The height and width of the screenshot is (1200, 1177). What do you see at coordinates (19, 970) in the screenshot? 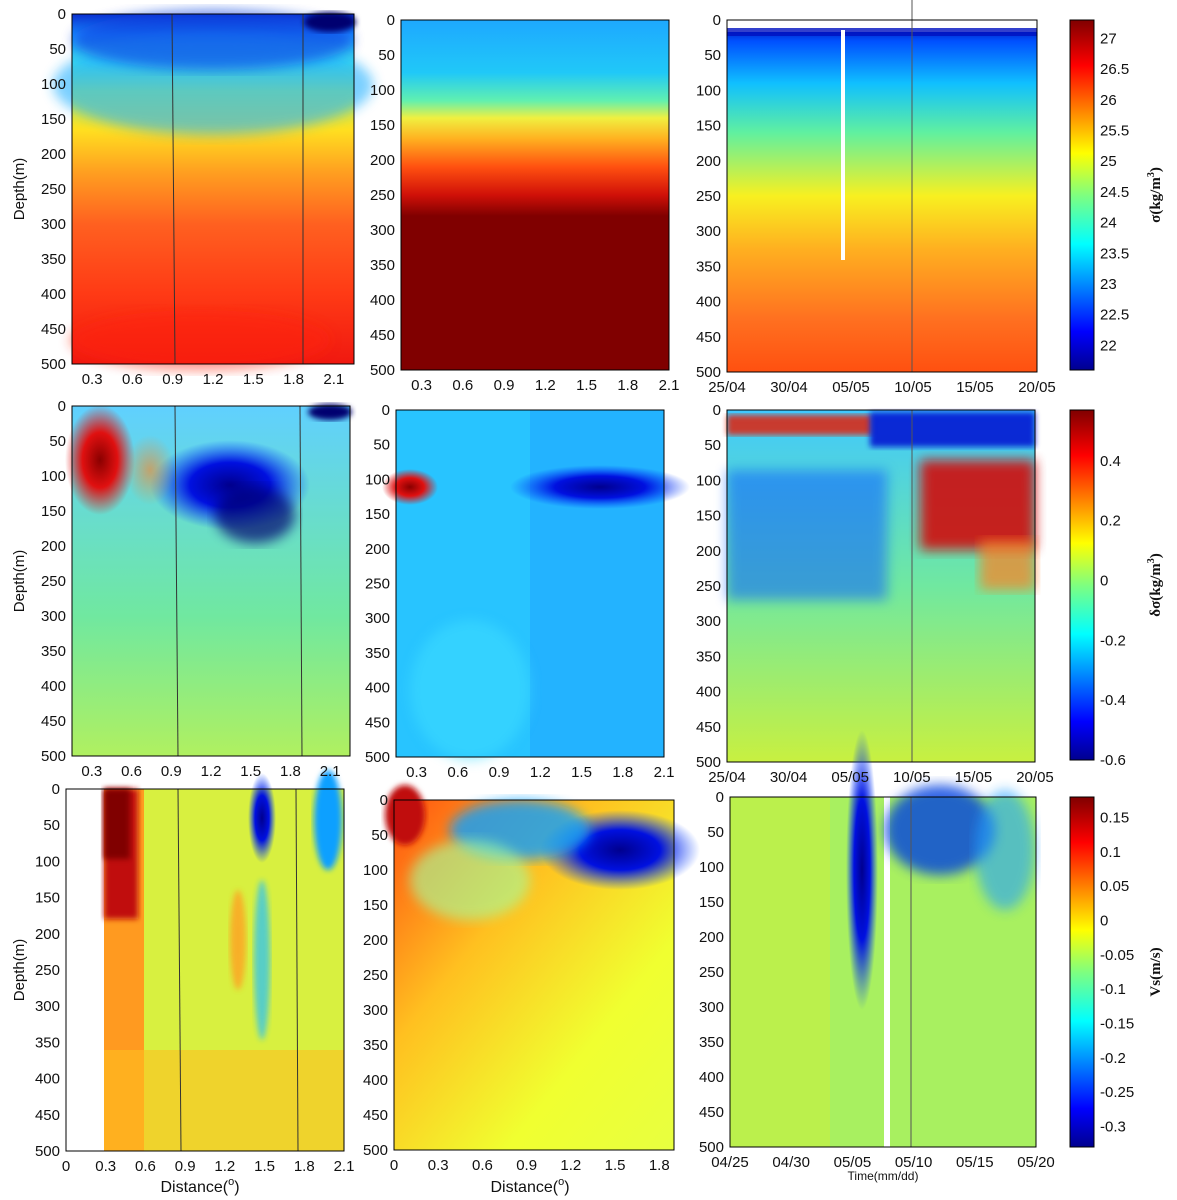
I see `ylabel-row3: Depth(m)` at bounding box center [19, 970].